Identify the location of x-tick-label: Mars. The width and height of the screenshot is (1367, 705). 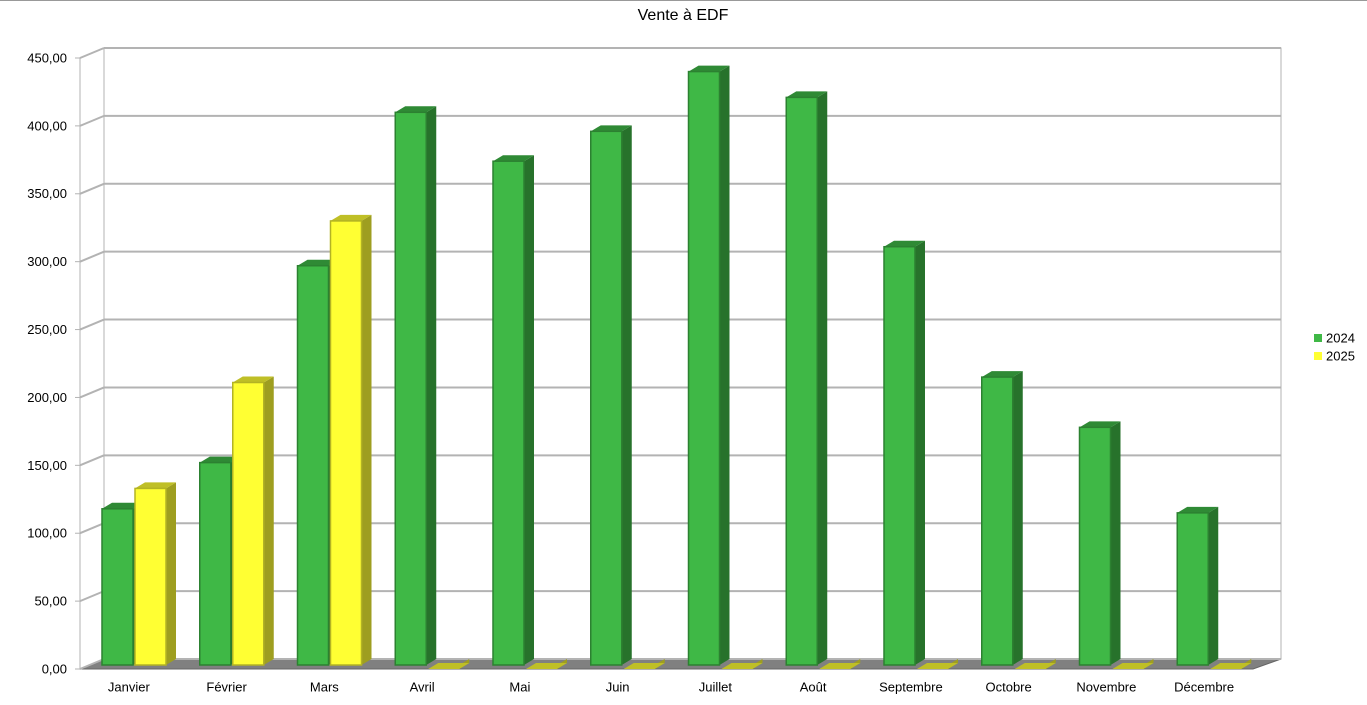
(324, 686).